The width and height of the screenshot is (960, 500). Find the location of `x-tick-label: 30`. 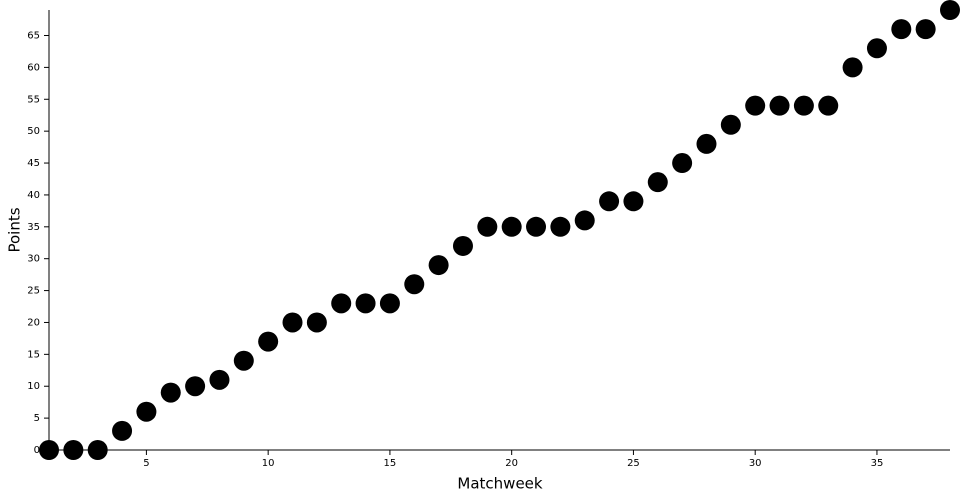

x-tick-label: 30 is located at coordinates (755, 463).